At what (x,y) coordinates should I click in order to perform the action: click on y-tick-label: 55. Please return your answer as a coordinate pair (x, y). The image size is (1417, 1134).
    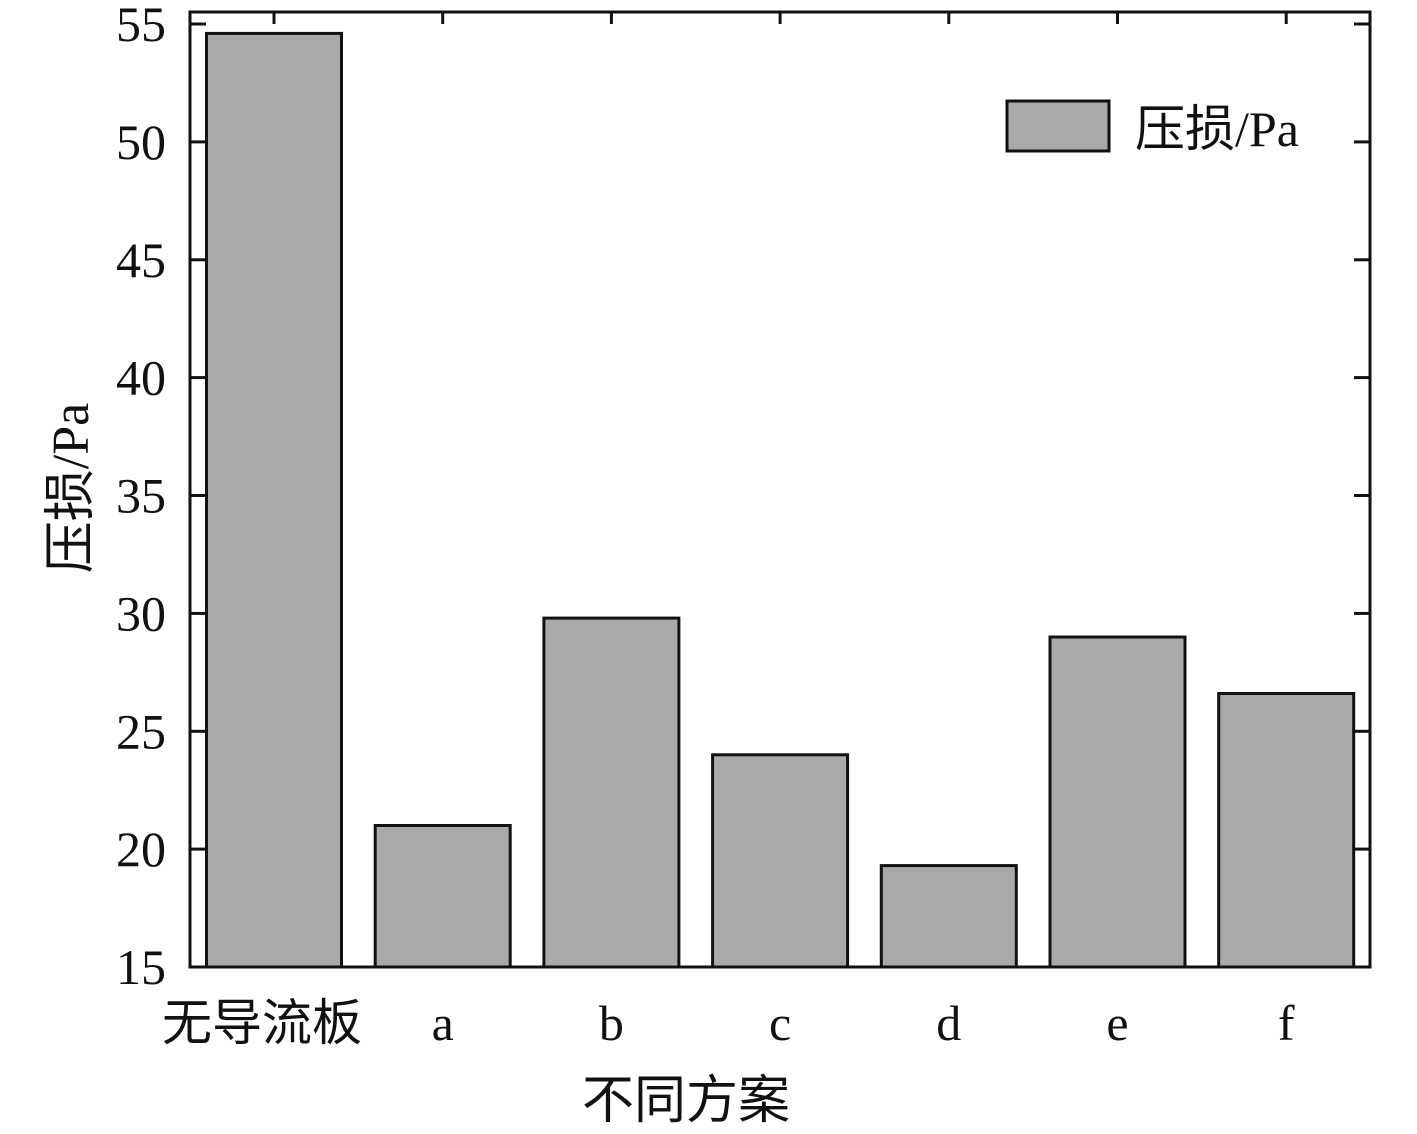
    Looking at the image, I should click on (141, 26).